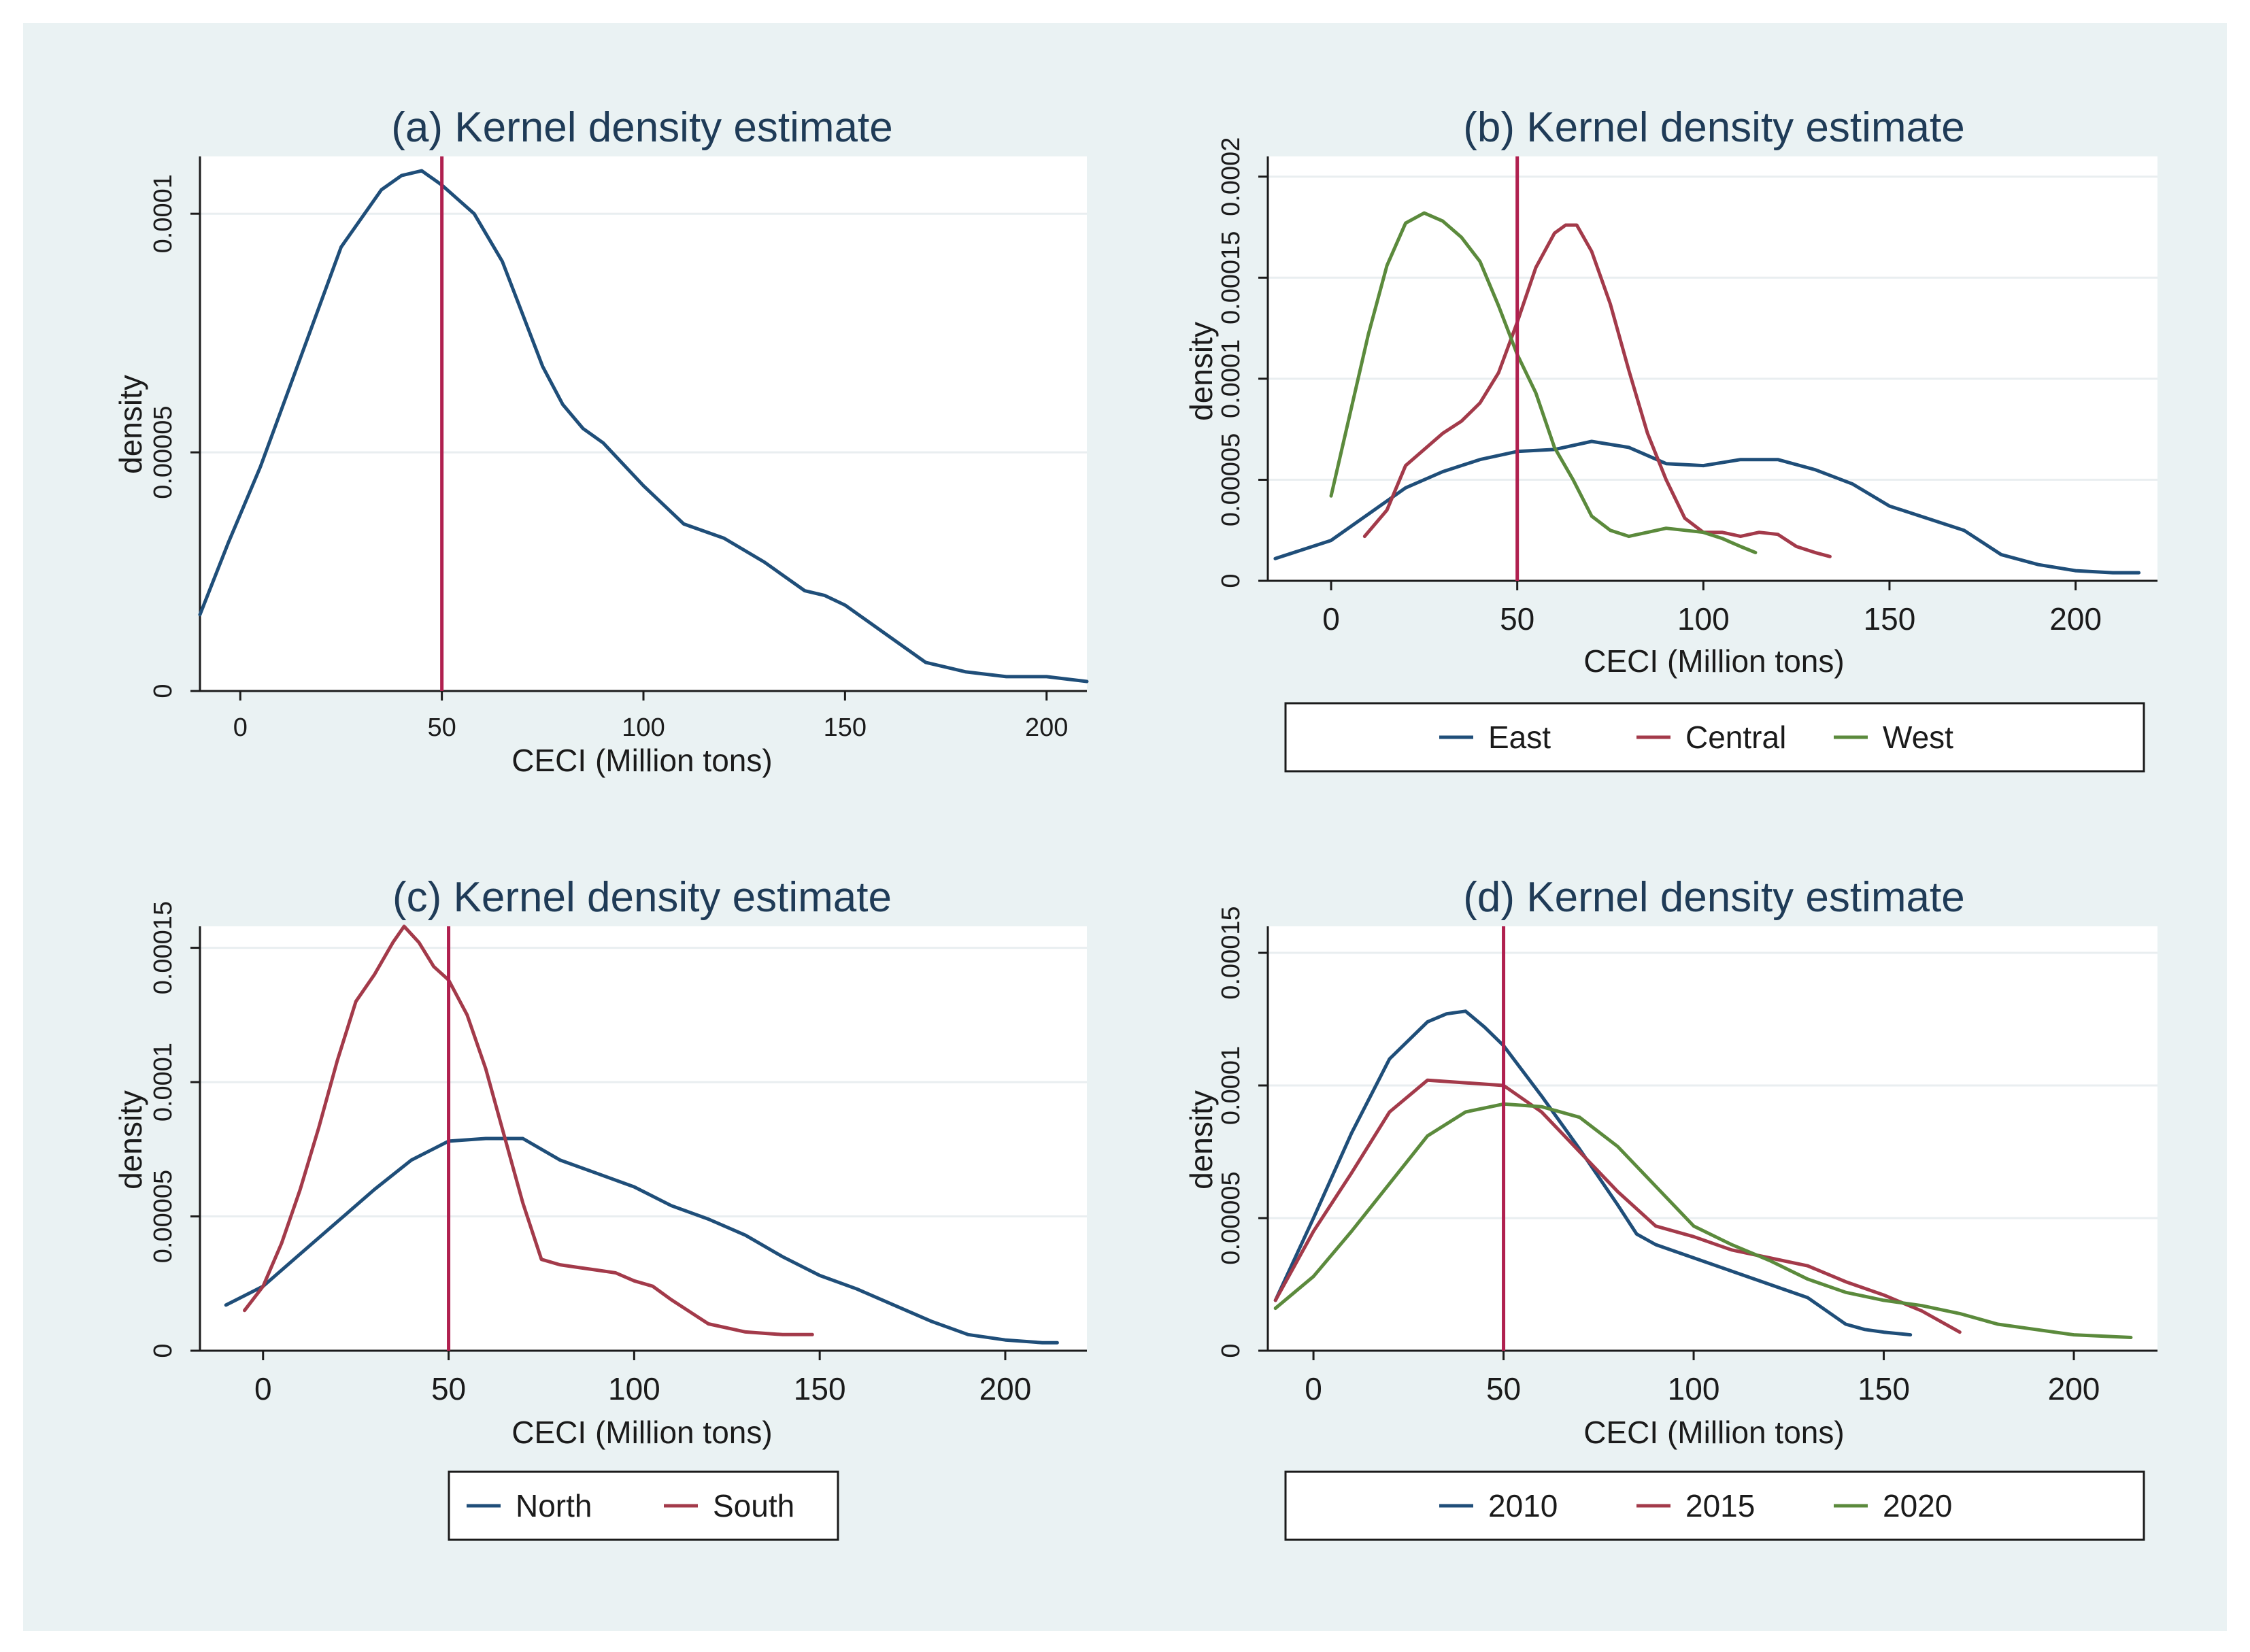 This screenshot has width=2250, height=1652. What do you see at coordinates (130, 1140) in the screenshot?
I see `panel-c-ylabel: density` at bounding box center [130, 1140].